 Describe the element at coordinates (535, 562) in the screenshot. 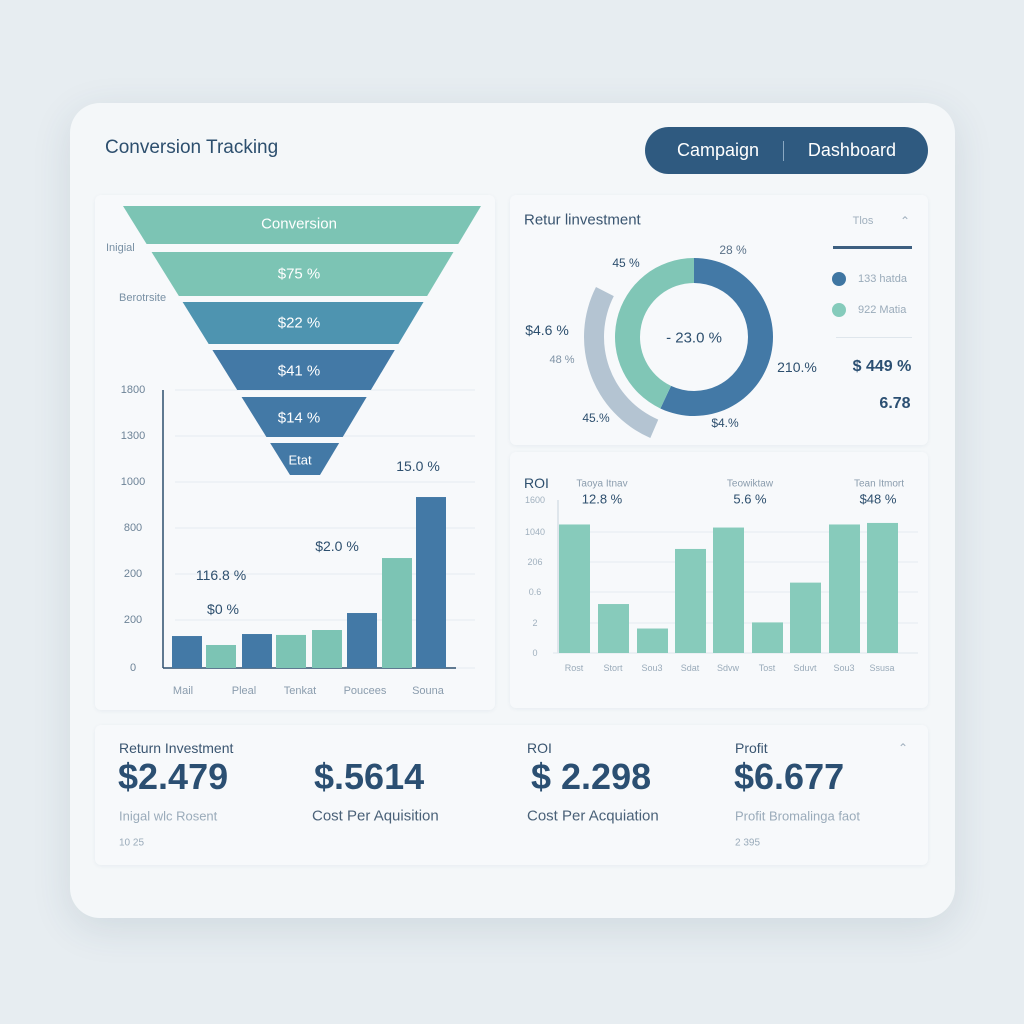

I see `y-tick-label: 206` at that location.